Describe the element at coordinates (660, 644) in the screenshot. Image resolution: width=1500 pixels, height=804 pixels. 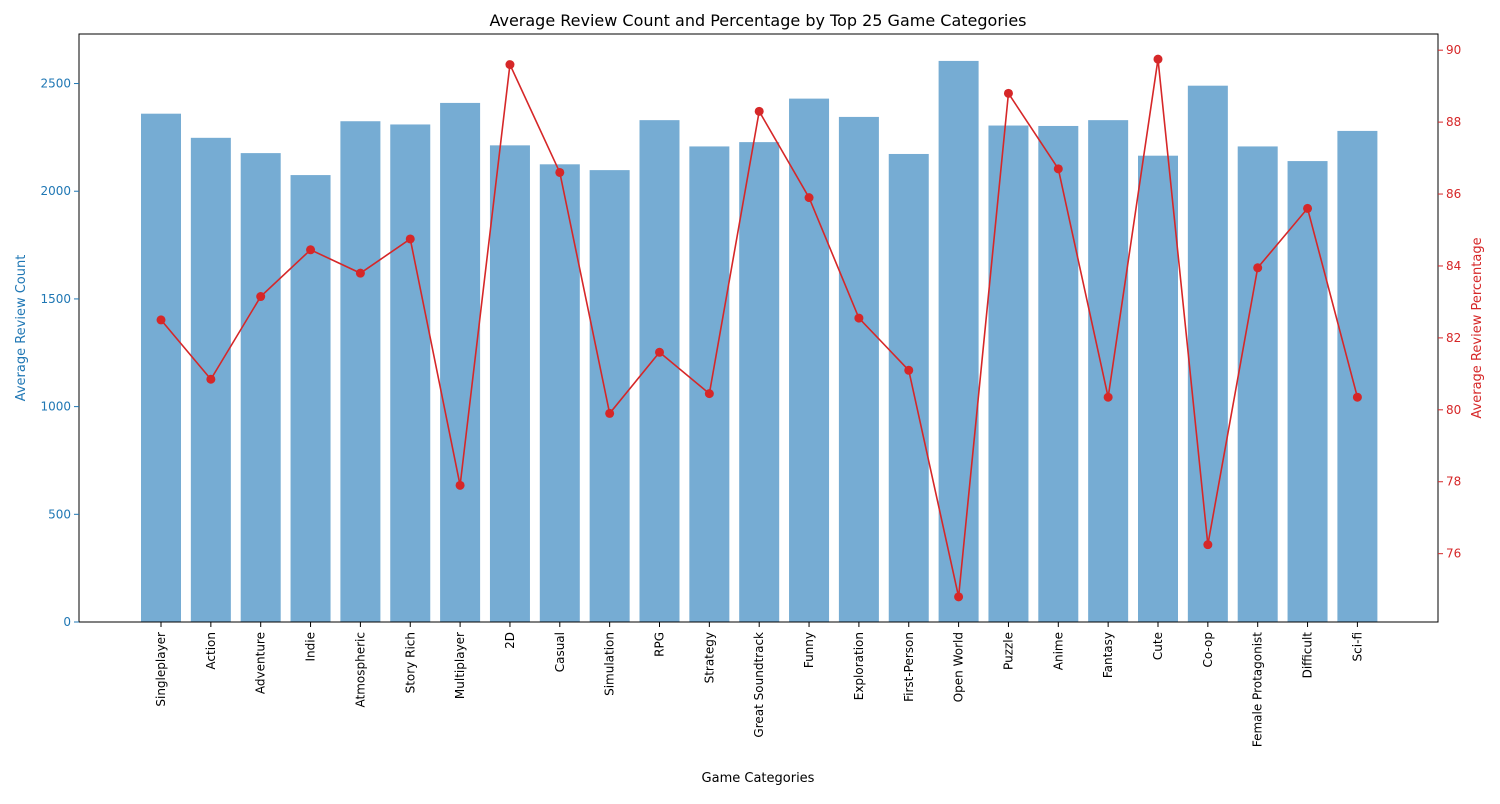
I see `x-tick-label-10: RPG` at that location.